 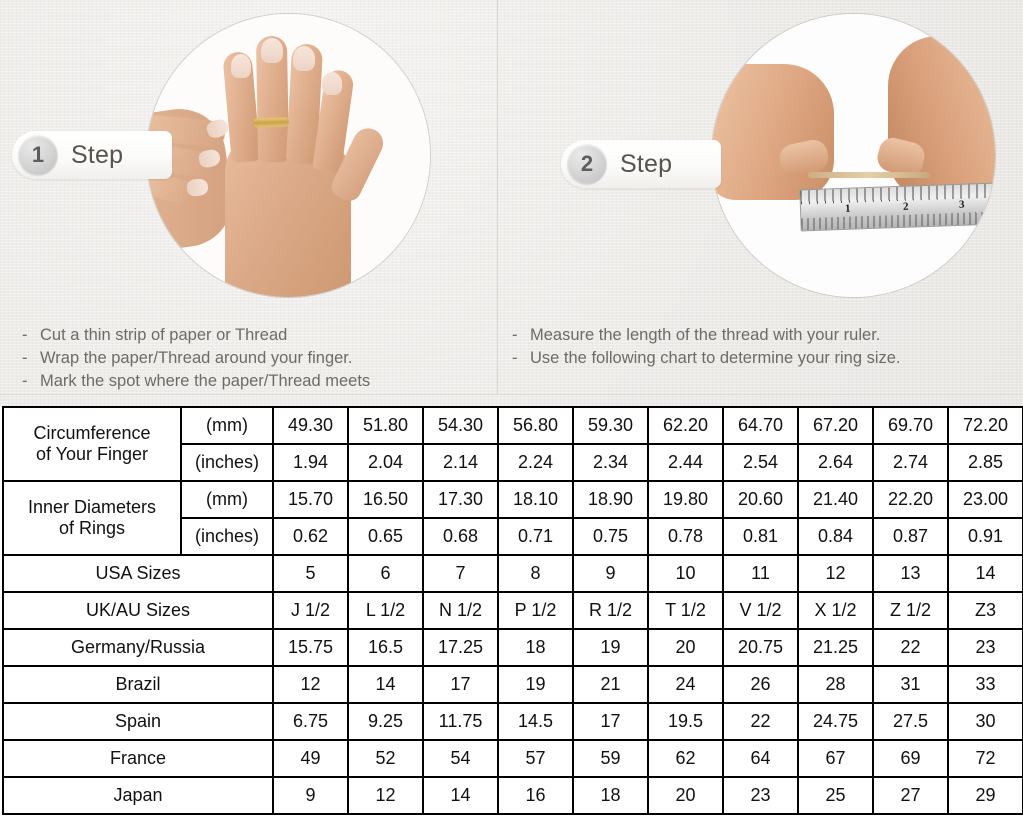 I want to click on data-cell: 49.30, so click(x=310, y=425).